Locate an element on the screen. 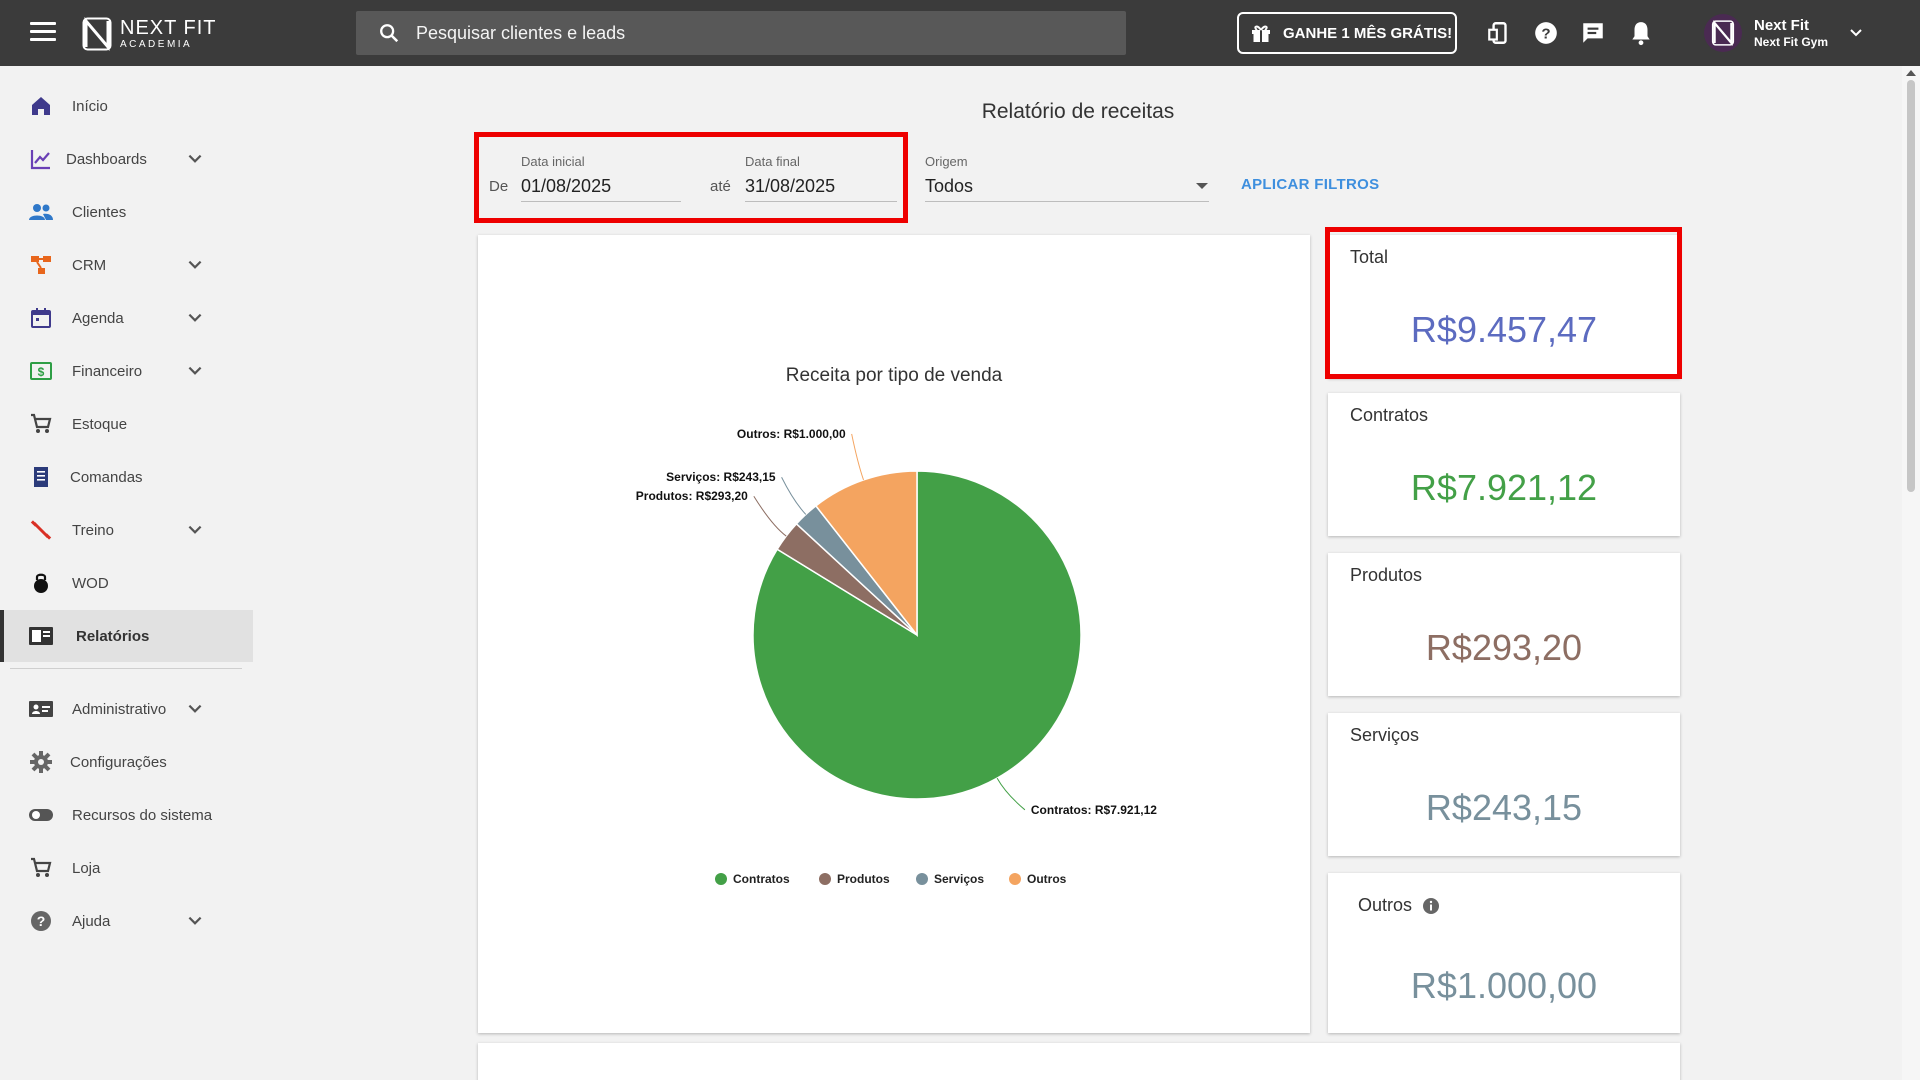 Image resolution: width=1920 pixels, height=1080 pixels. sidebar-item-administrativo: Administrativo is located at coordinates (126, 709).